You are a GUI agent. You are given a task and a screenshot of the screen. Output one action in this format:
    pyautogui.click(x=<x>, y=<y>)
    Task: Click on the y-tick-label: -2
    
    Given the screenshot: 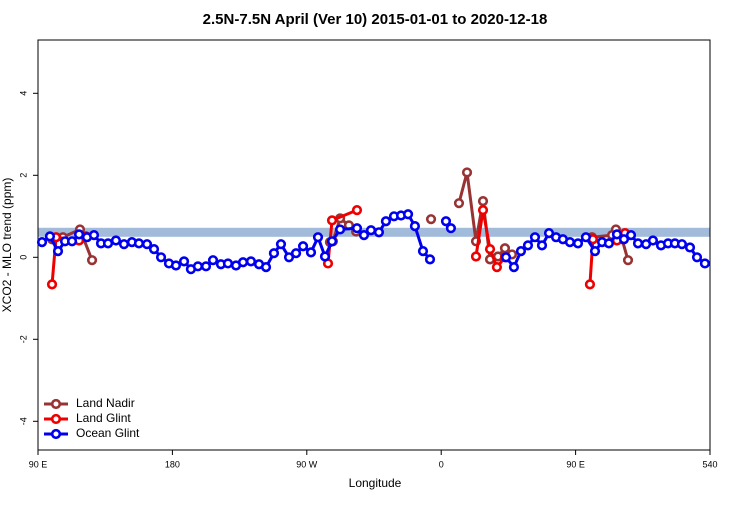 What is the action you would take?
    pyautogui.click(x=23, y=339)
    